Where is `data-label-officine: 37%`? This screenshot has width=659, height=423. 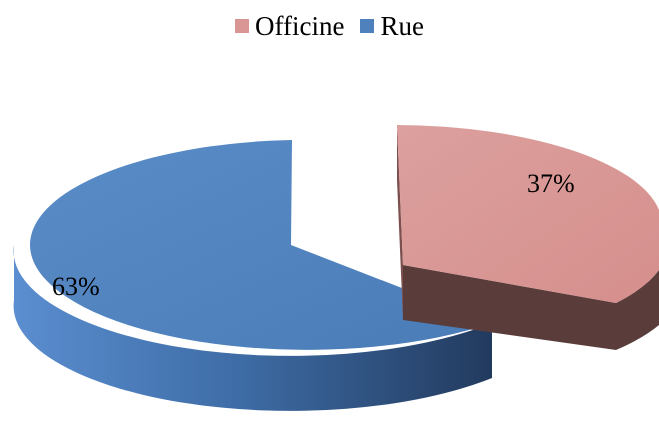 data-label-officine: 37% is located at coordinates (551, 183).